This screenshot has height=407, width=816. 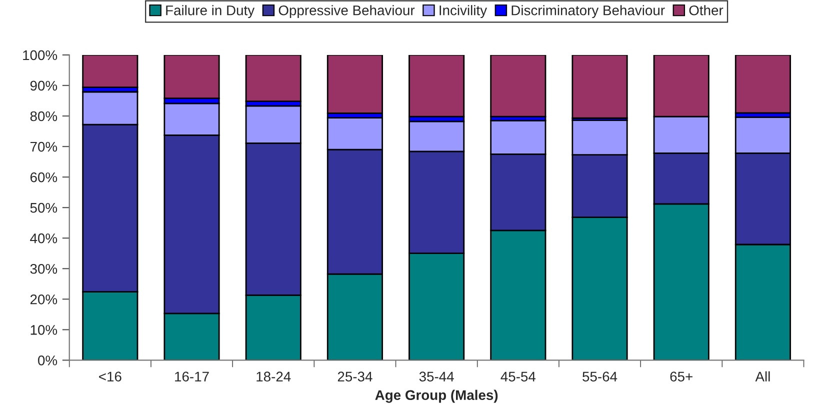 What do you see at coordinates (436, 377) in the screenshot?
I see `x-tick-label: 35-44` at bounding box center [436, 377].